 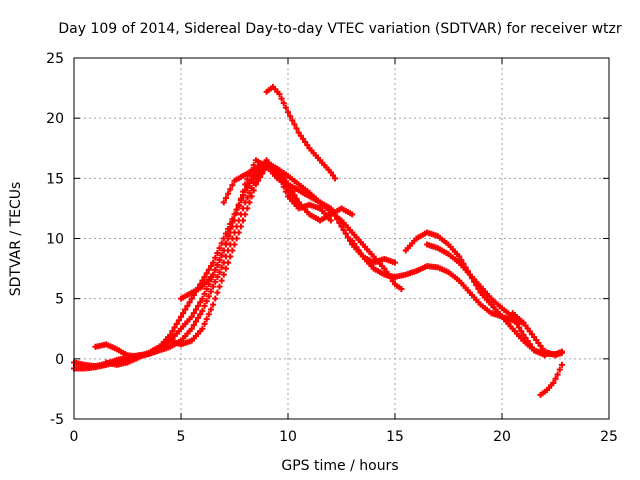 What do you see at coordinates (74, 437) in the screenshot?
I see `x-tick-label: 0` at bounding box center [74, 437].